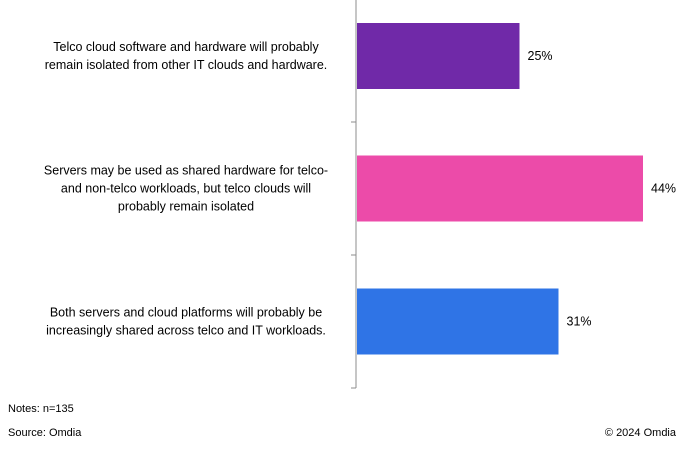 The image size is (687, 459). Describe the element at coordinates (579, 322) in the screenshot. I see `data-label: 31%` at that location.